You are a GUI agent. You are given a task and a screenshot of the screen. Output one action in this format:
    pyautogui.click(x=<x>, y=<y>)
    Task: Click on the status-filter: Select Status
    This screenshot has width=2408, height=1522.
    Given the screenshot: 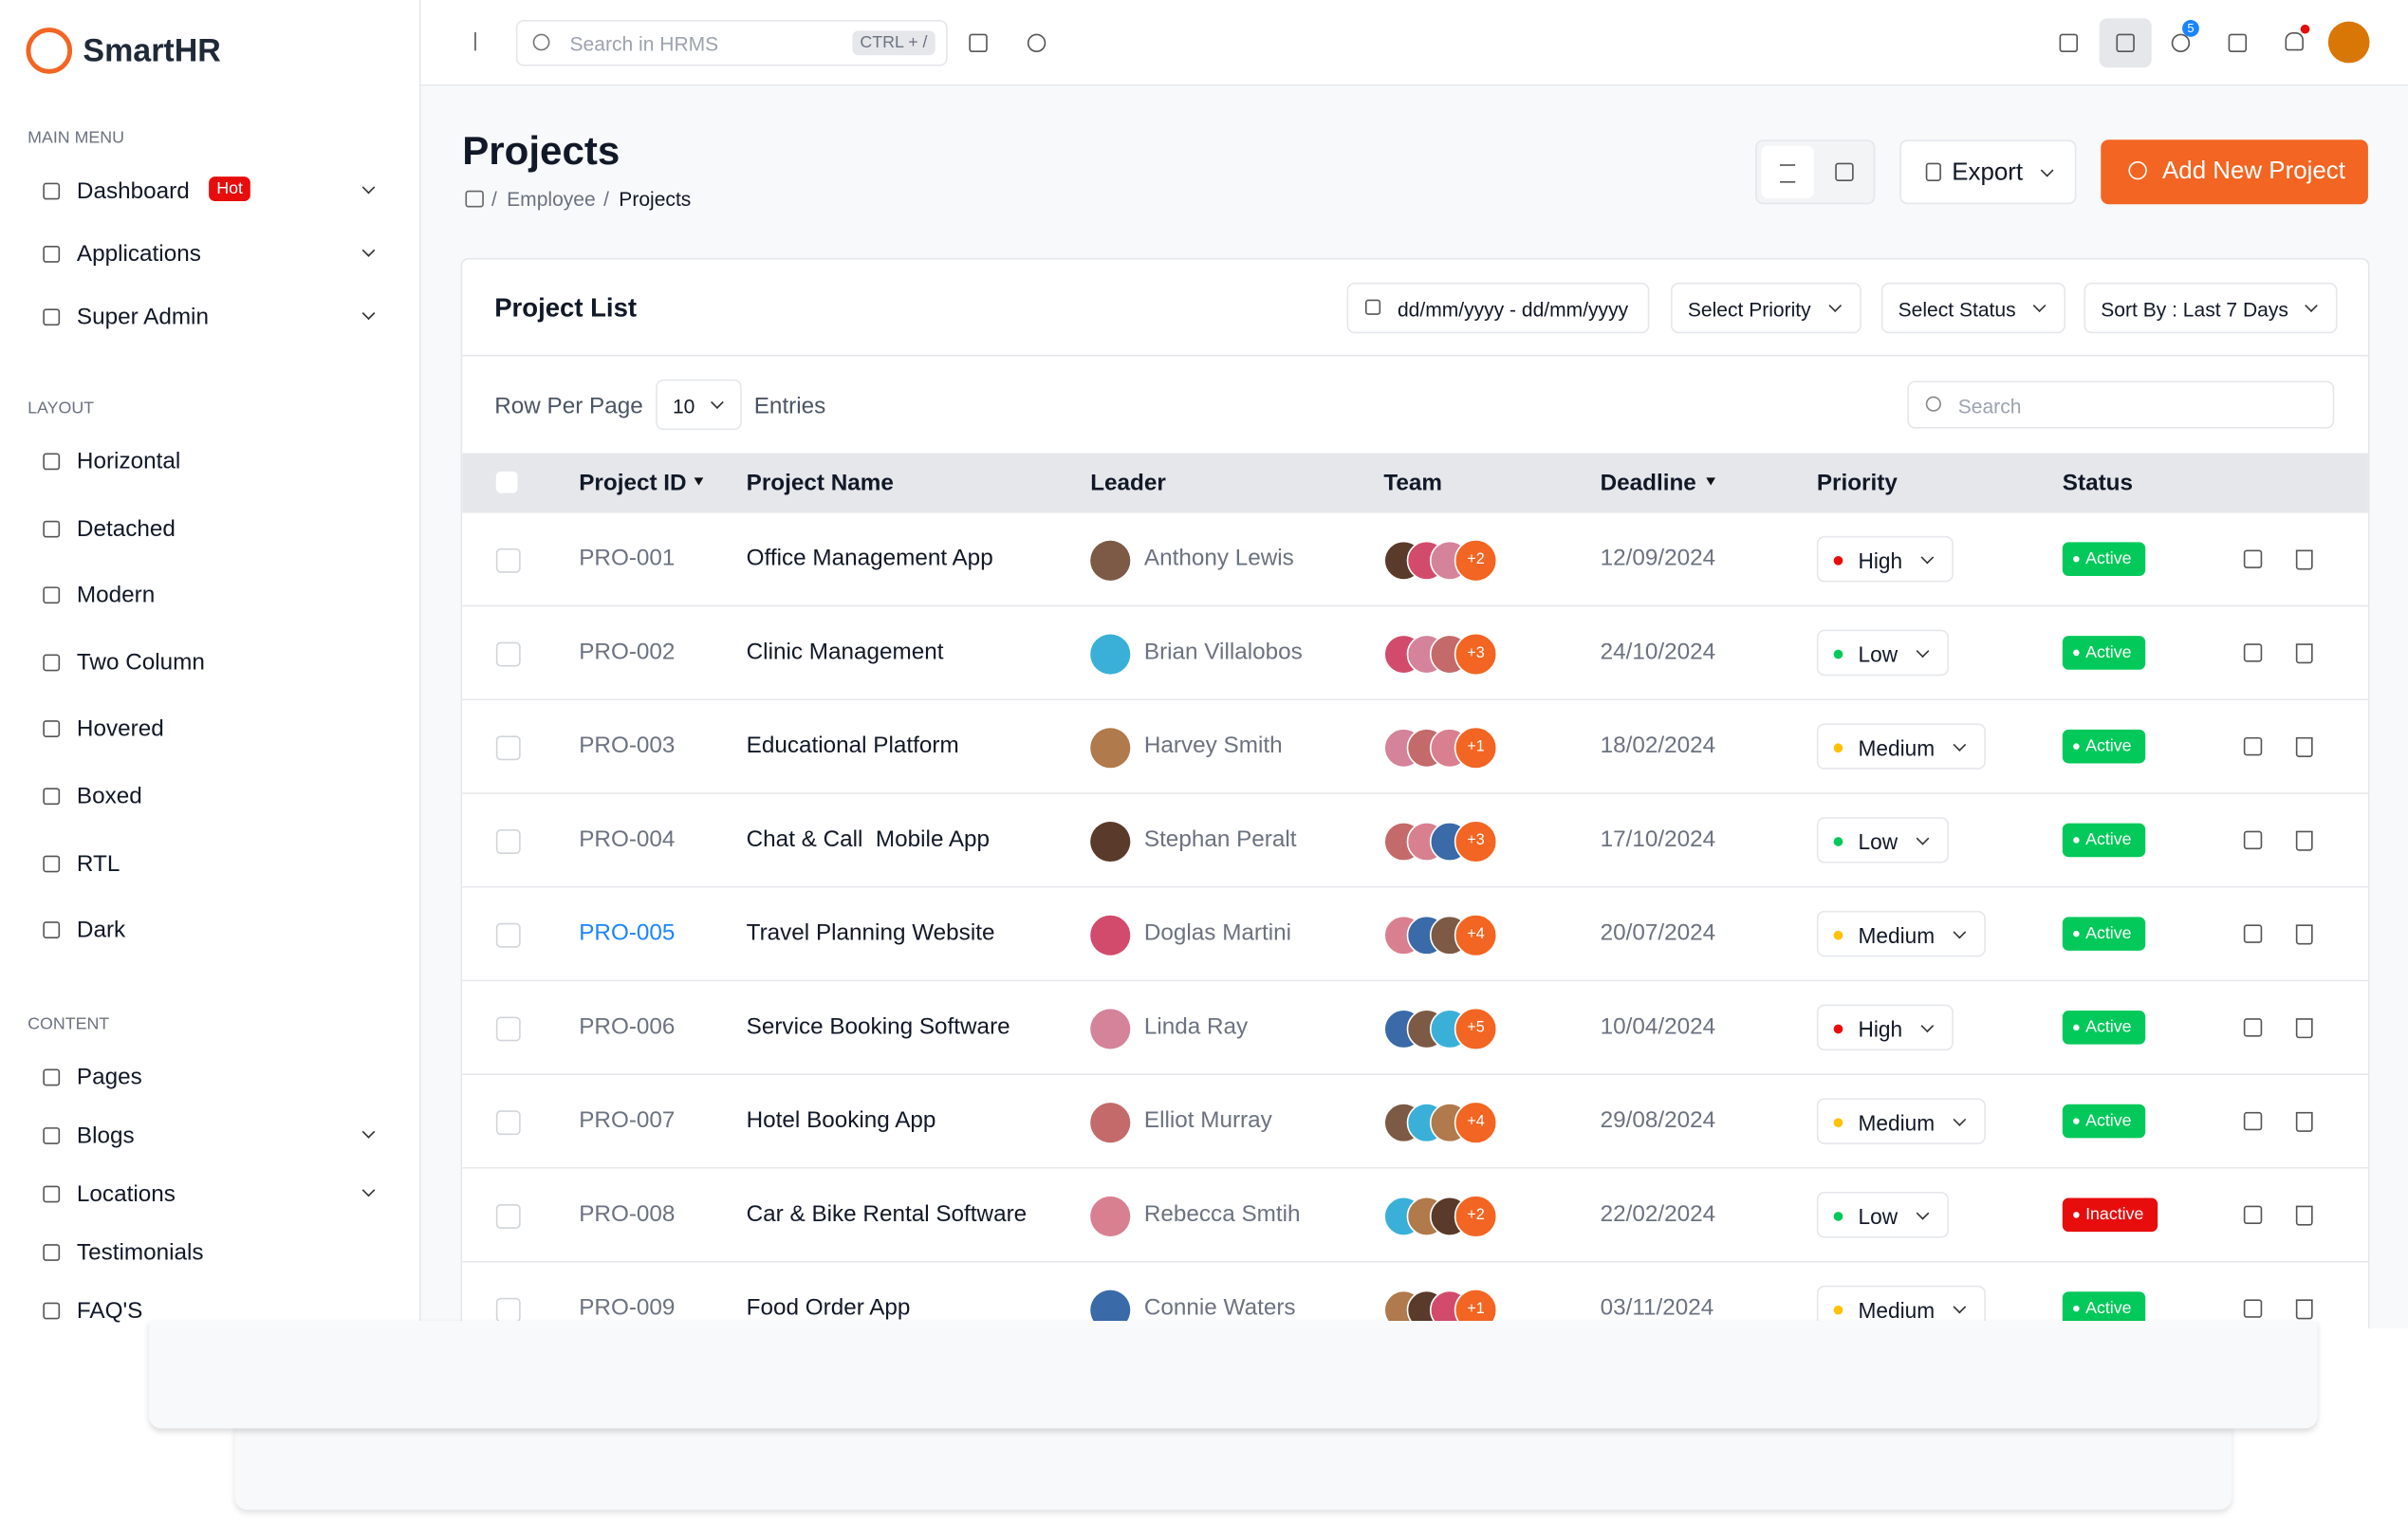 What is the action you would take?
    pyautogui.click(x=1973, y=308)
    